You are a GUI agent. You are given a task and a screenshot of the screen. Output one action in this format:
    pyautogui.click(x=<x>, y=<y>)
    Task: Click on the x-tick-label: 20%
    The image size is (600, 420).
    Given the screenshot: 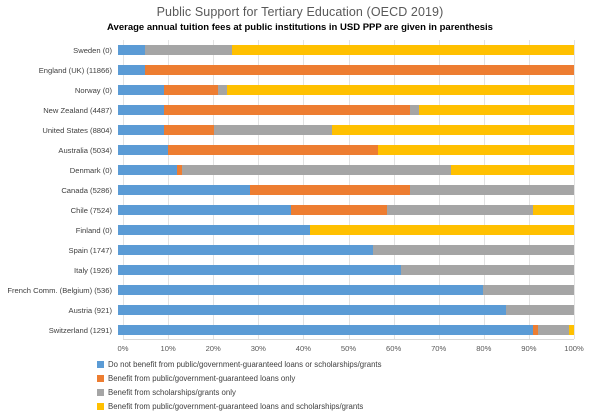 What is the action you would take?
    pyautogui.click(x=213, y=348)
    